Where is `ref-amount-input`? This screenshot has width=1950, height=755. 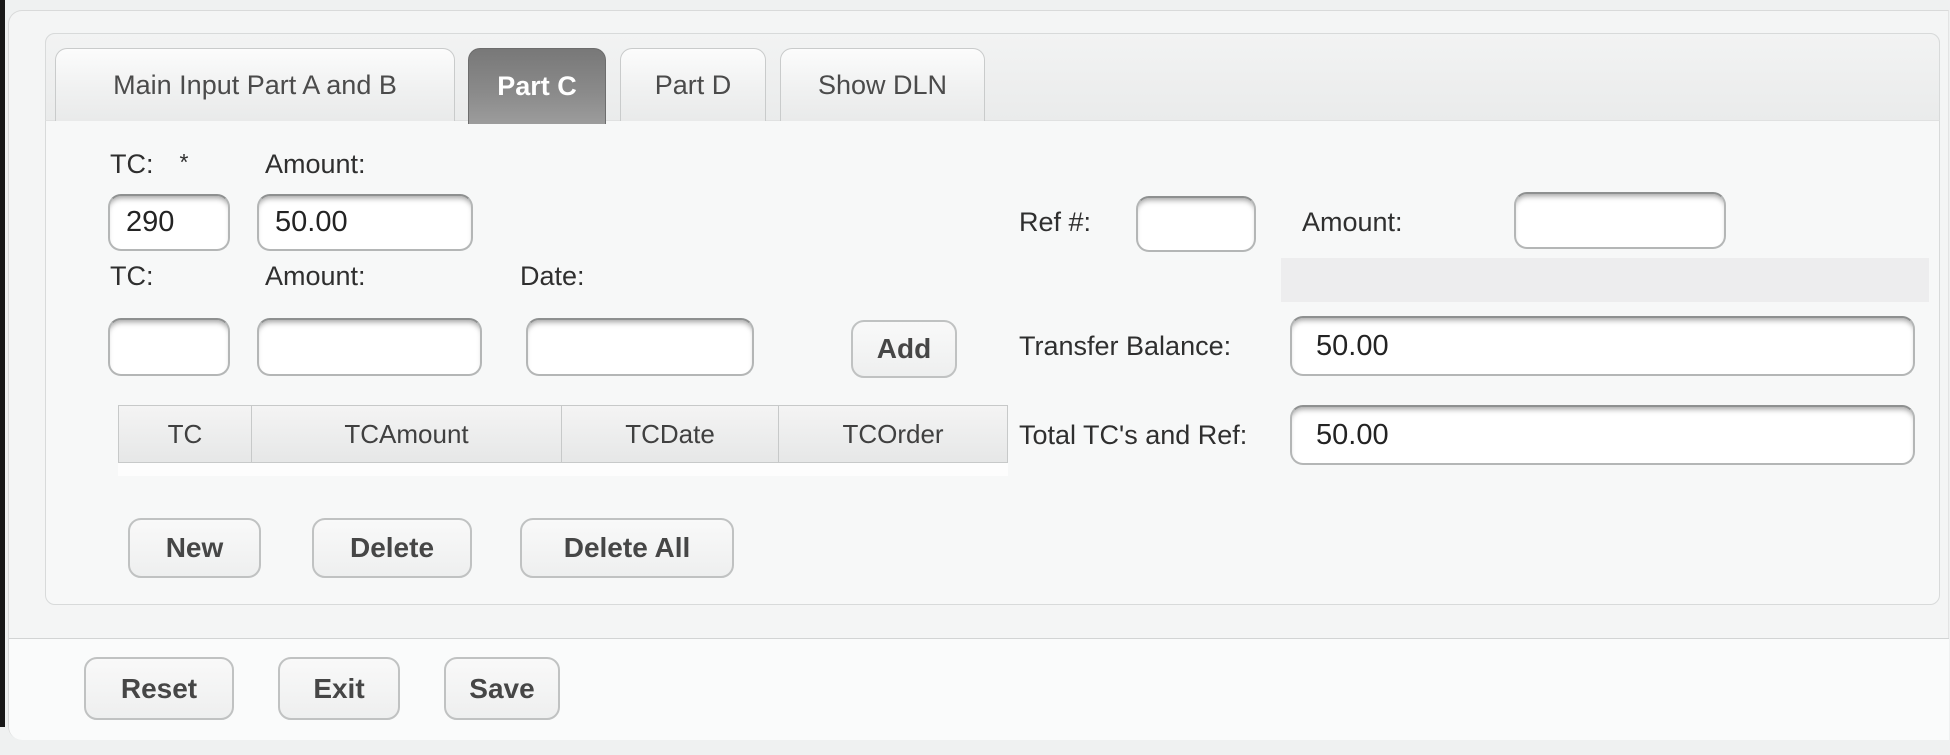 ref-amount-input is located at coordinates (1620, 220).